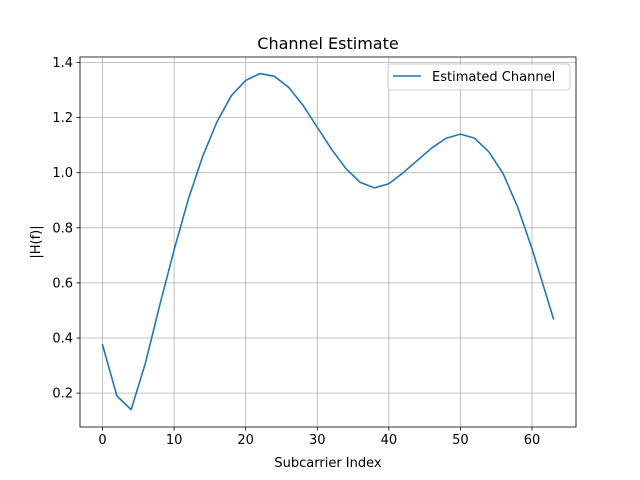 The width and height of the screenshot is (640, 480). Describe the element at coordinates (36, 241) in the screenshot. I see `y-axis-title: |H(f)|` at that location.